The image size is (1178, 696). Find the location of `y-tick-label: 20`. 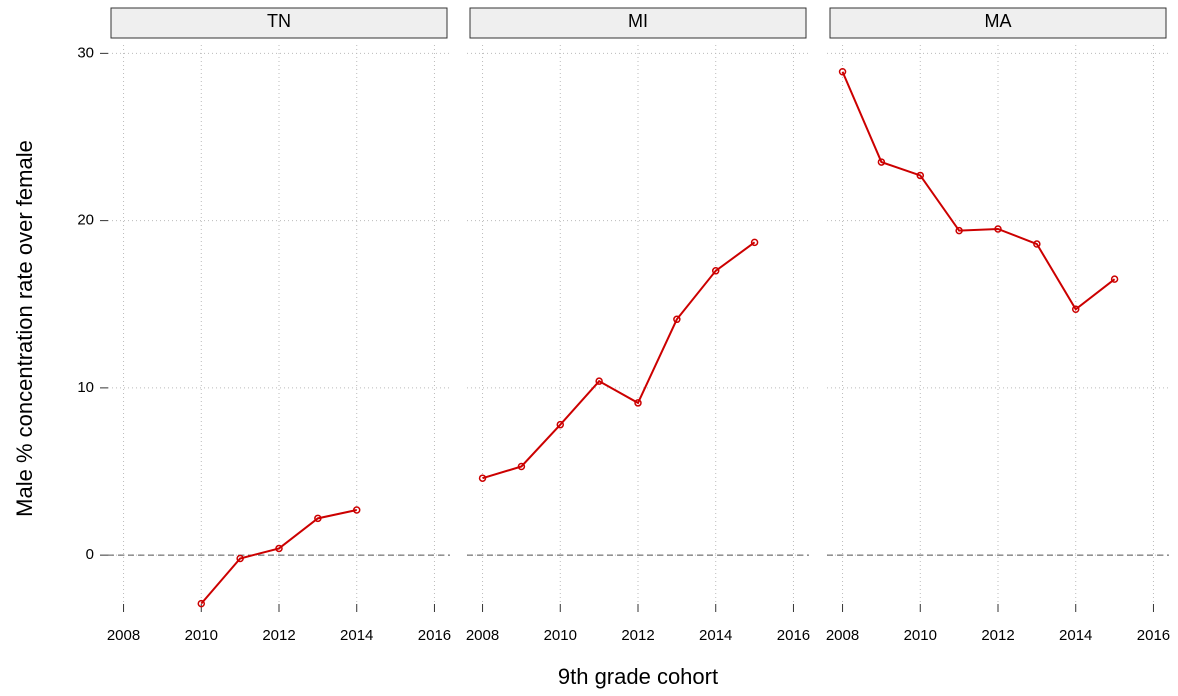

y-tick-label: 20 is located at coordinates (85, 220).